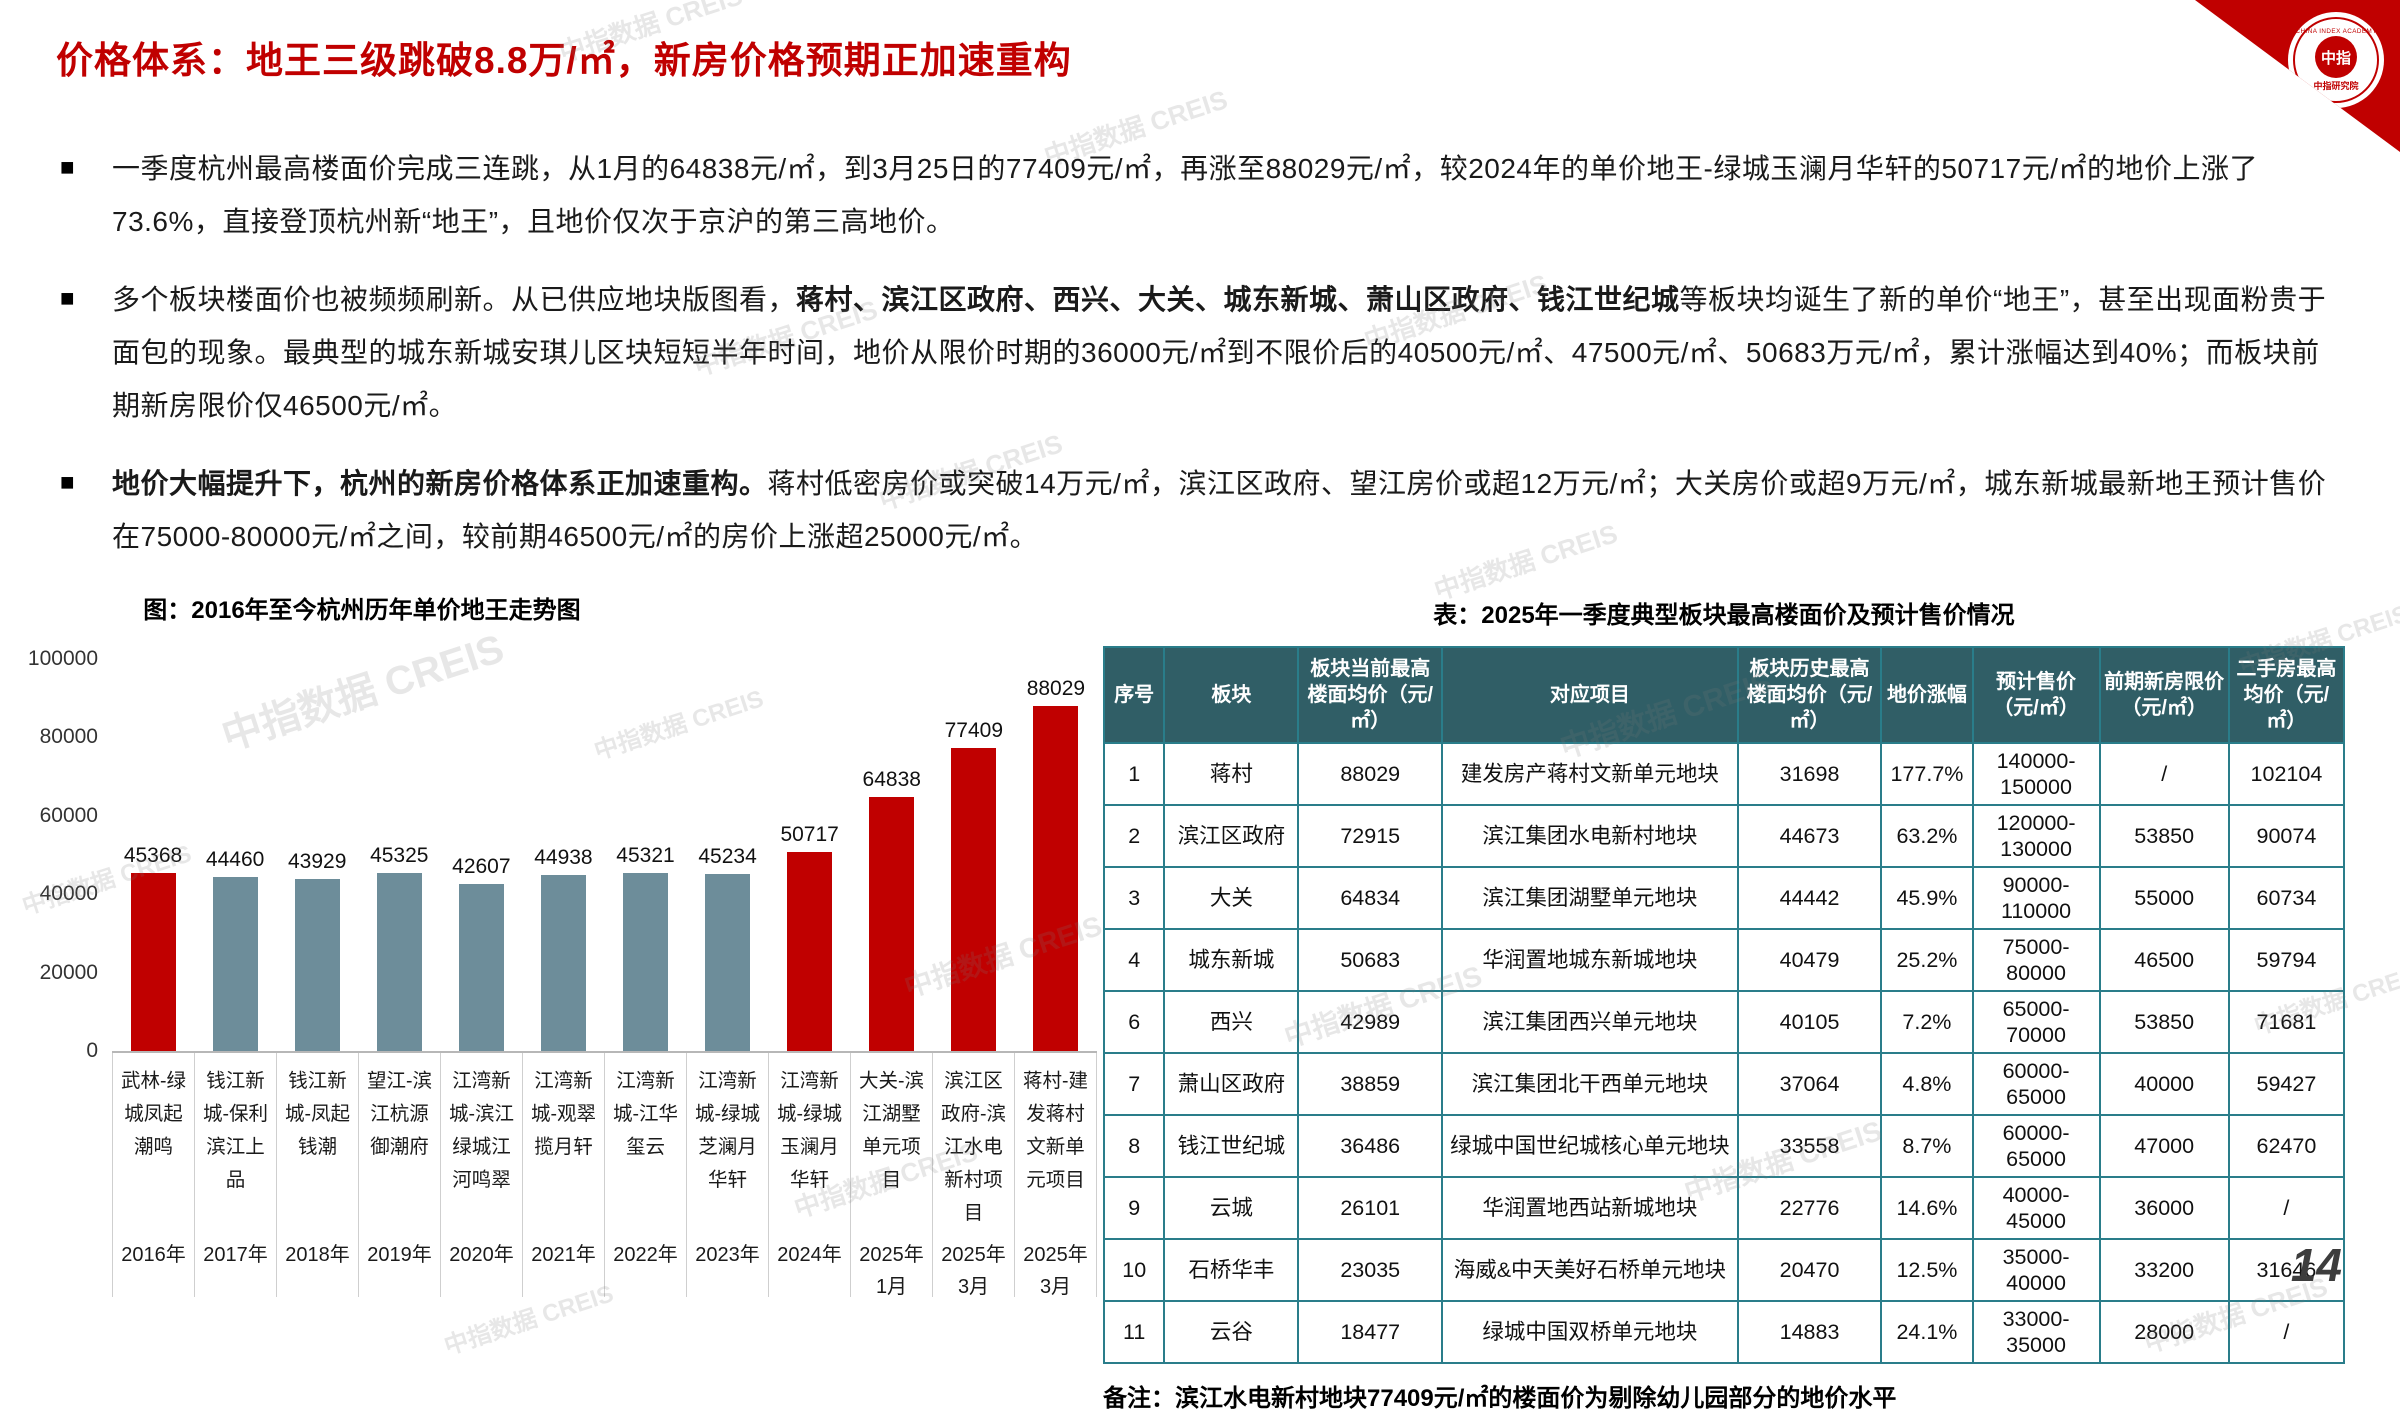 This screenshot has height=1413, width=2400. What do you see at coordinates (317, 964) in the screenshot?
I see `bar-2018年` at bounding box center [317, 964].